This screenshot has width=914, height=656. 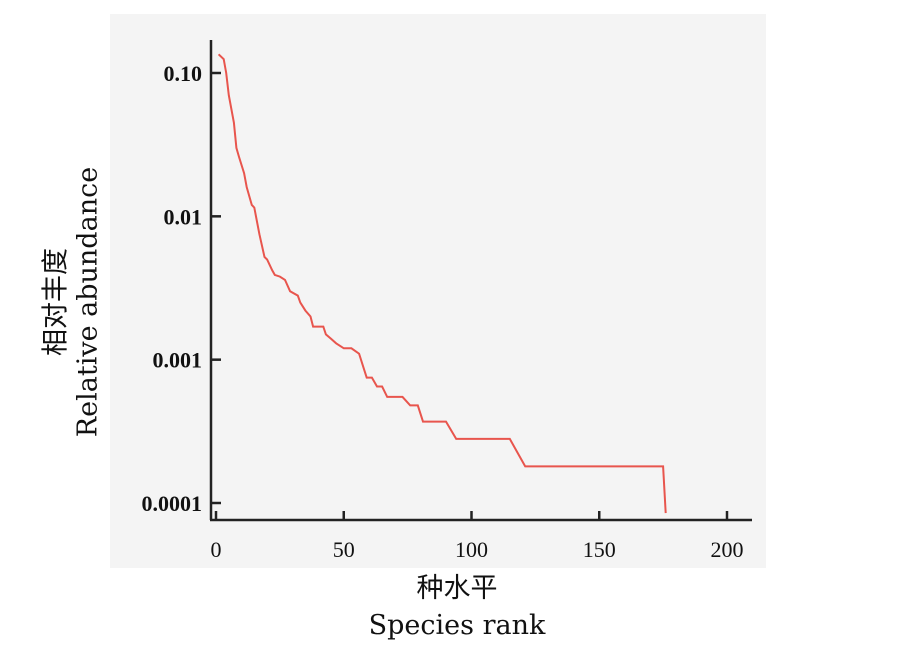 I want to click on x-tick-label: 0, so click(x=216, y=549).